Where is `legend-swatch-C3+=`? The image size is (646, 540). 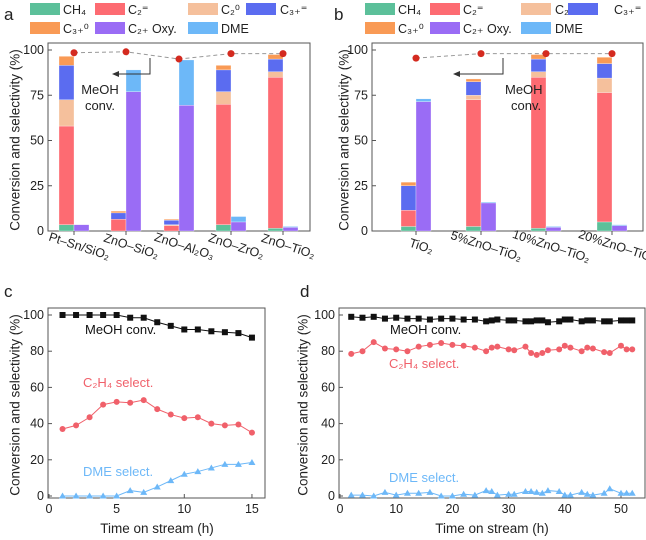 legend-swatch-C3+= is located at coordinates (261, 9).